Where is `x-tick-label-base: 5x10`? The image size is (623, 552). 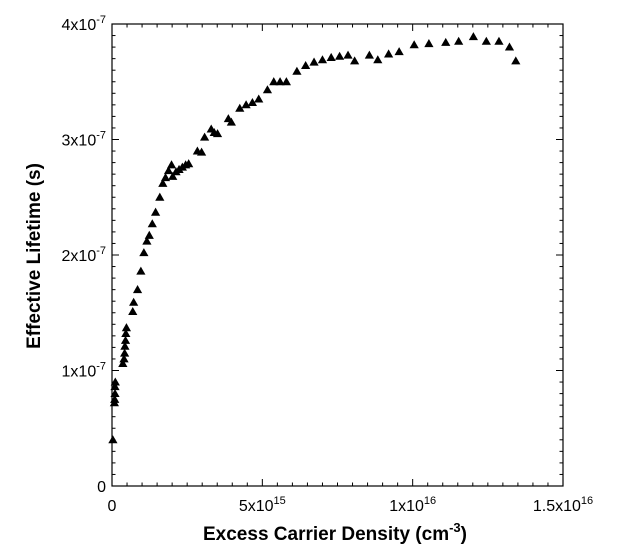 x-tick-label-base: 5x10 is located at coordinates (256, 506).